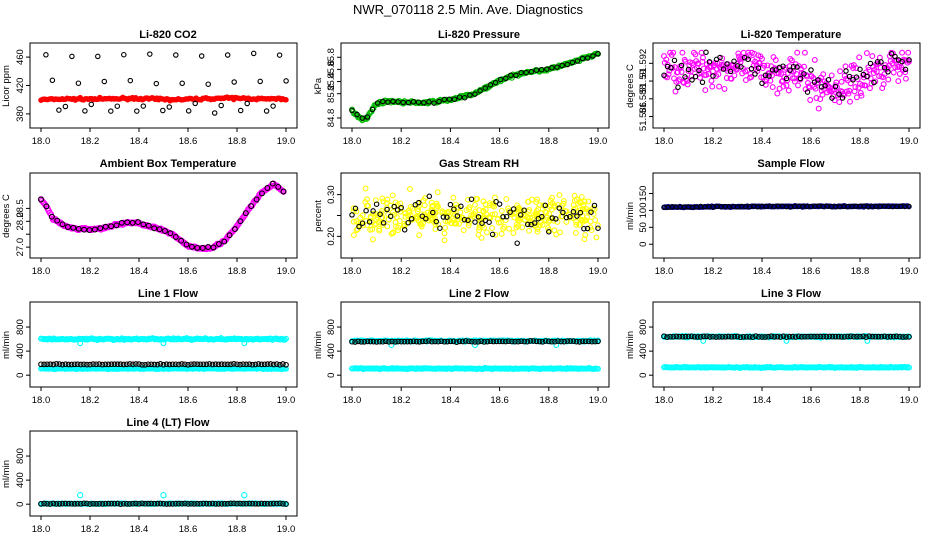 This screenshot has height=540, width=936. What do you see at coordinates (20, 114) in the screenshot?
I see `y-tick-label: 380` at bounding box center [20, 114].